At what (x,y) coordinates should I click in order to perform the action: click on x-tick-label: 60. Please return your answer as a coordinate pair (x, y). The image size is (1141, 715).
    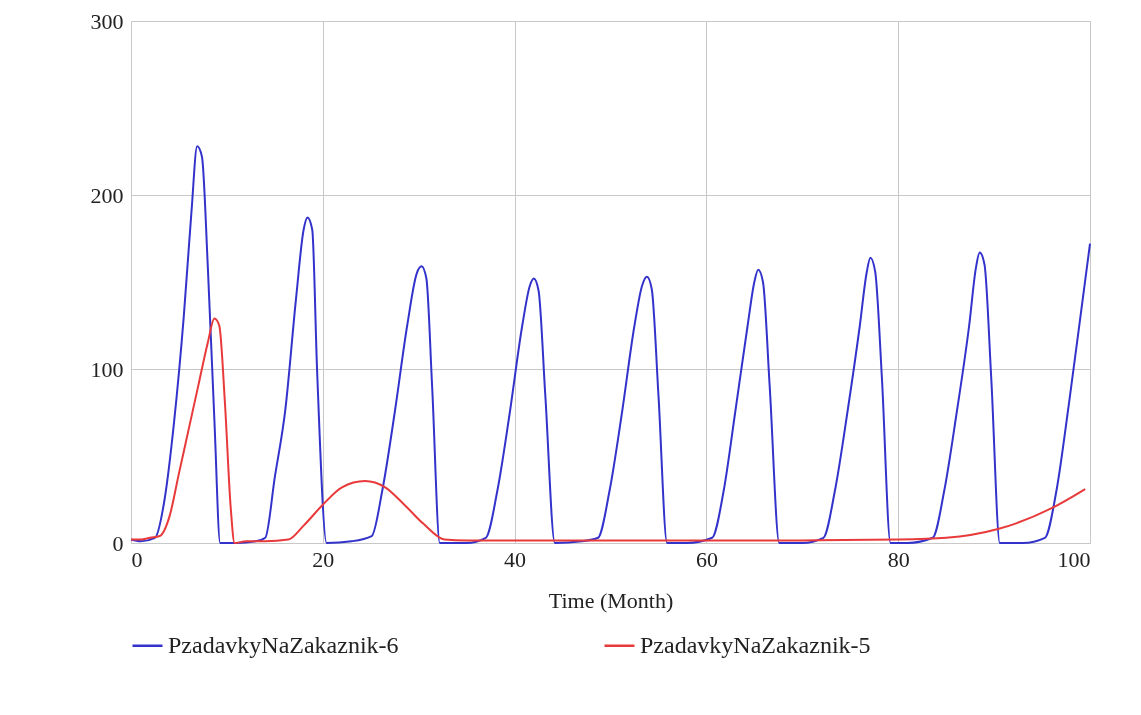
    Looking at the image, I should click on (706, 559).